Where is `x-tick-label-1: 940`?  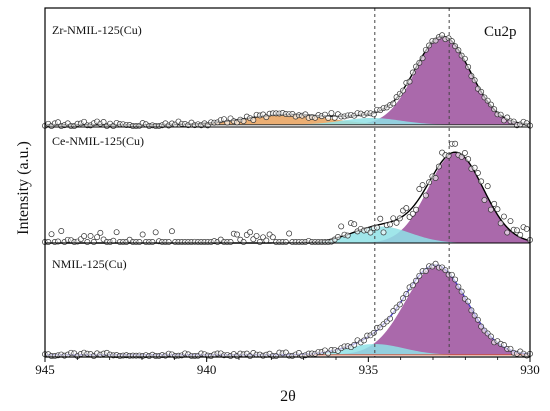
x-tick-label-1: 940 is located at coordinates (207, 369).